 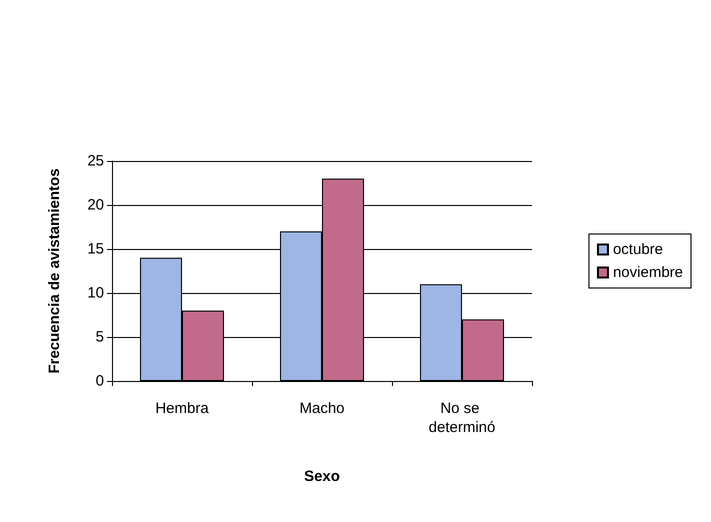 I want to click on y-axis-title: Frecuencia de avistamientos, so click(x=54, y=271).